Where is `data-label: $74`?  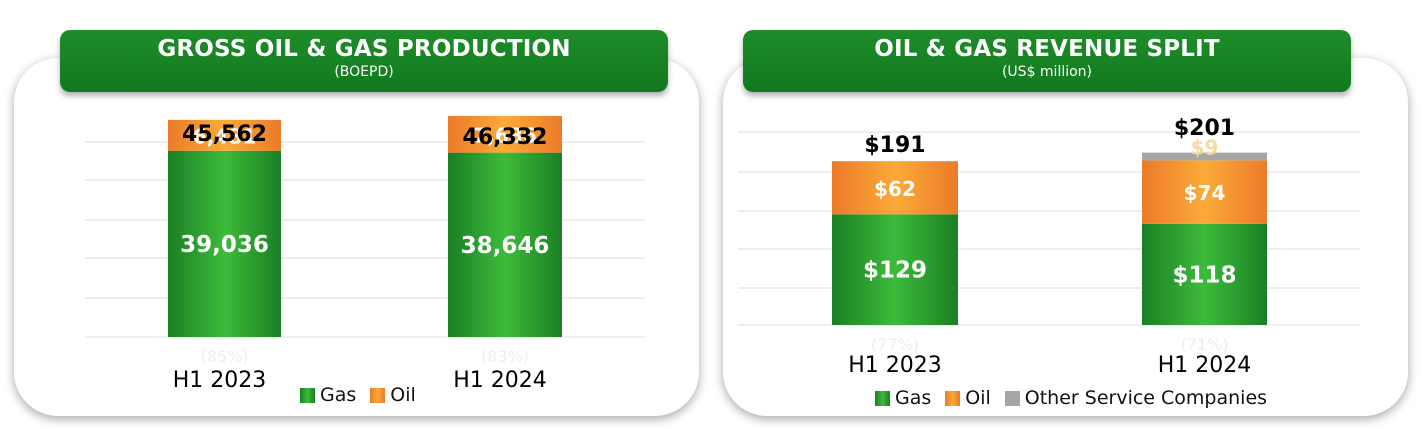 data-label: $74 is located at coordinates (1205, 193).